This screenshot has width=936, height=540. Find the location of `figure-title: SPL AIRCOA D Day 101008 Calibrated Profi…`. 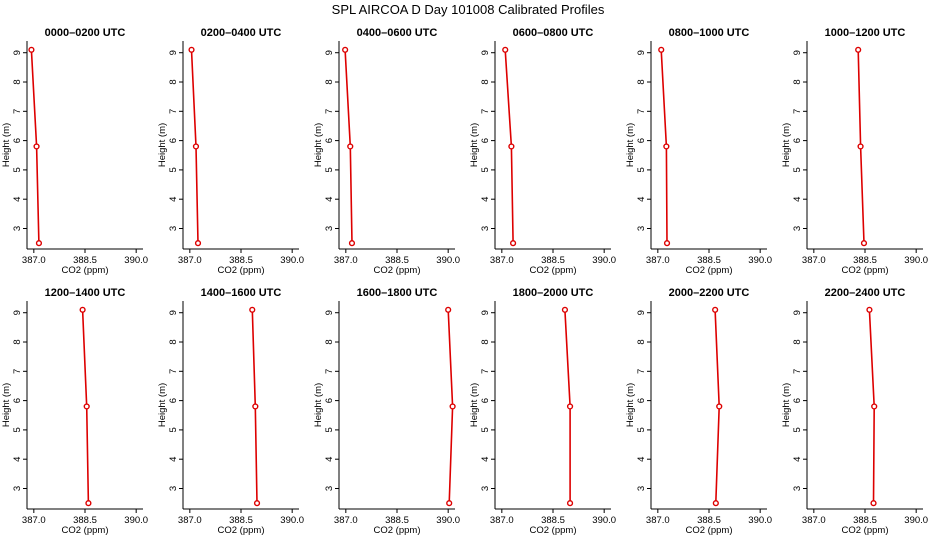

figure-title: SPL AIRCOA D Day 101008 Calibrated Profi… is located at coordinates (468, 9).